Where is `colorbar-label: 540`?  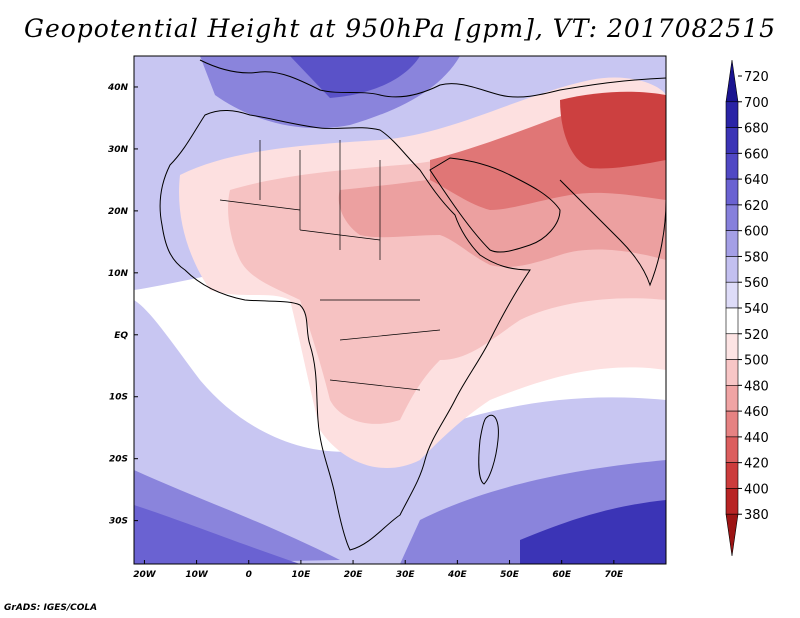
colorbar-label: 540 is located at coordinates (756, 309).